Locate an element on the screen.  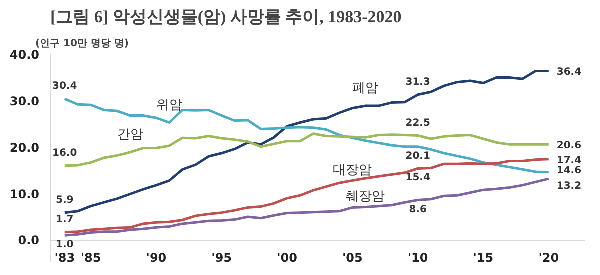
y-tick-label: 0.0 is located at coordinates (29, 241).